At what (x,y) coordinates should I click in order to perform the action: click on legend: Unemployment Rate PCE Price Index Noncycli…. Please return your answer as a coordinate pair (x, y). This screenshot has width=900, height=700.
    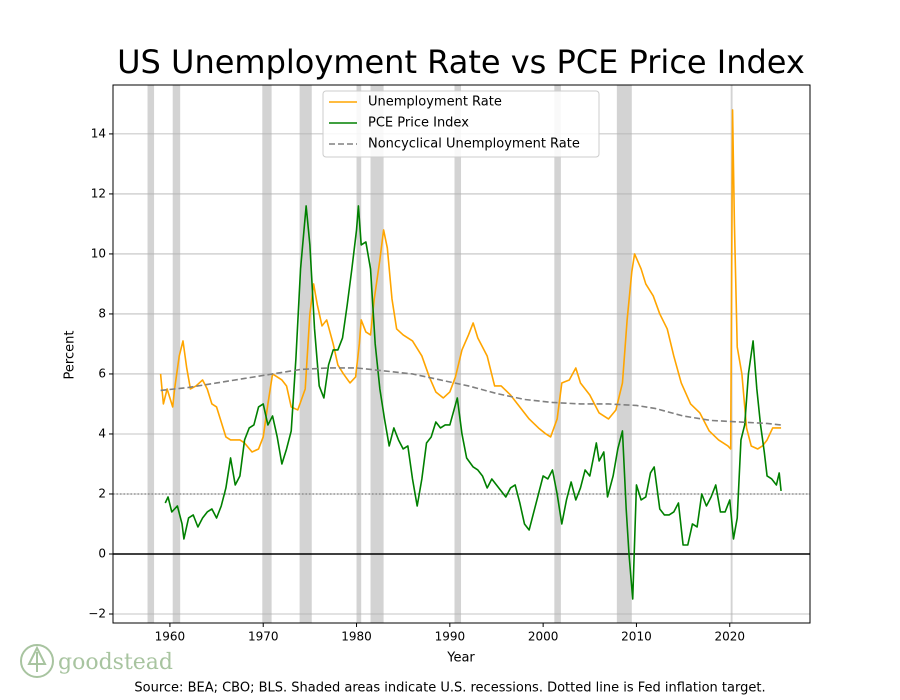
    Looking at the image, I should click on (461, 124).